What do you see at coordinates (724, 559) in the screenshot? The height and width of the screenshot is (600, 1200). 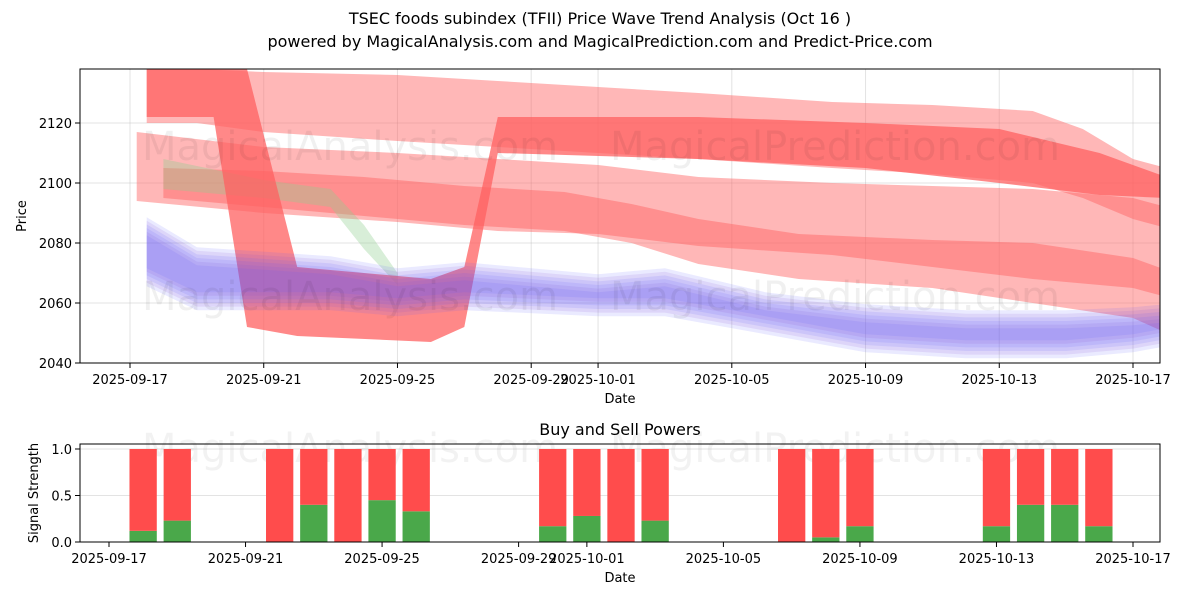 I see `bar-xtick-label: 2025-10-05` at bounding box center [724, 559].